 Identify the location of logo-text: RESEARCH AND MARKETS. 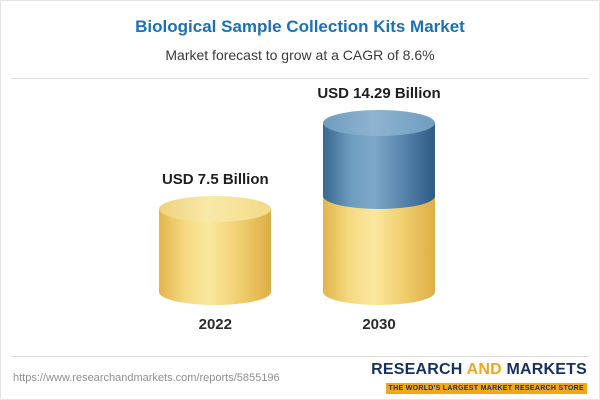
(479, 370).